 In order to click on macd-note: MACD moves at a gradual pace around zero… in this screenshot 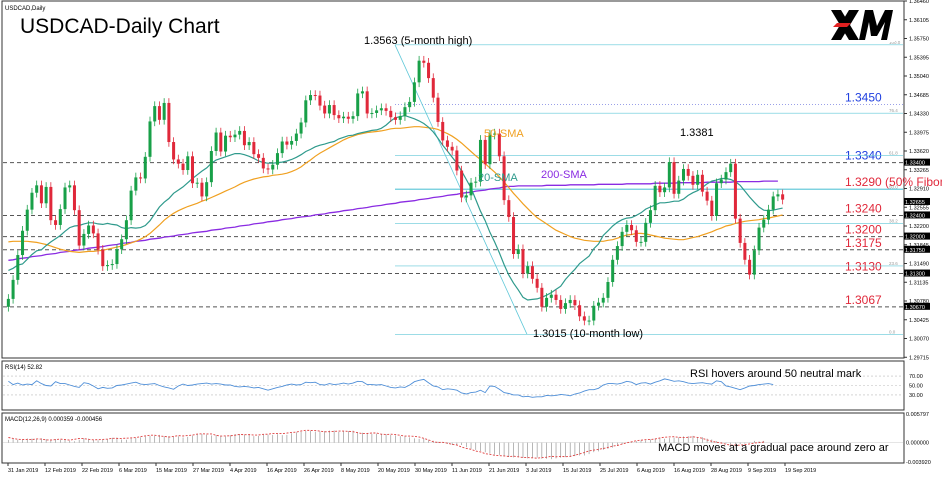, I will do `click(773, 448)`.